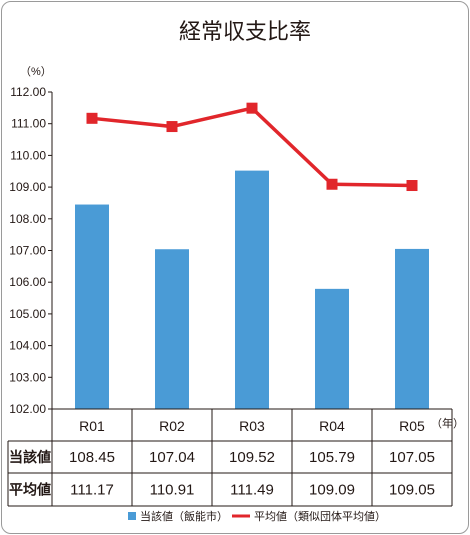  Describe the element at coordinates (27, 251) in the screenshot. I see `y-tick-label: 107.00` at that location.